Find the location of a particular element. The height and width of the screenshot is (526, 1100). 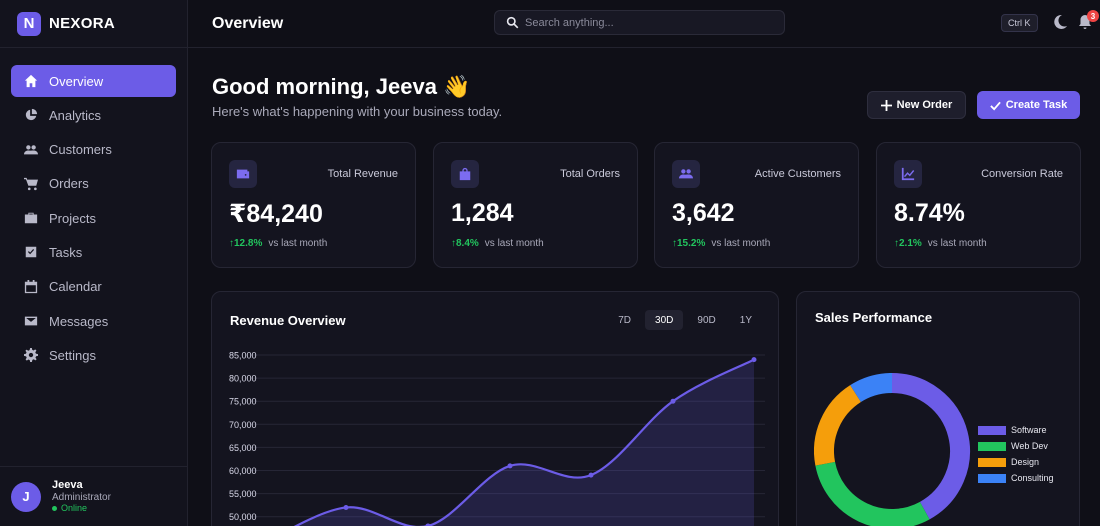

page-title: Overview is located at coordinates (248, 23).